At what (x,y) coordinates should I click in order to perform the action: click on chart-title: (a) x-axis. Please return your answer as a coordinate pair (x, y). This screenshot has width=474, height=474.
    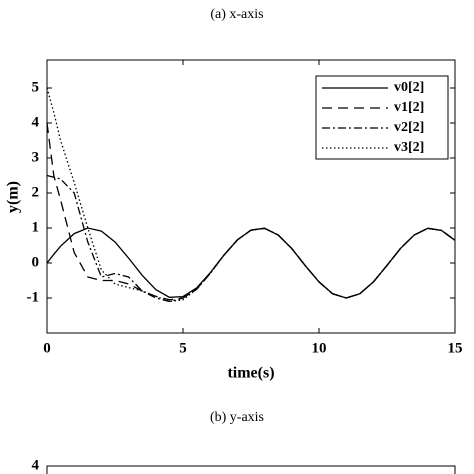
    Looking at the image, I should click on (236, 14).